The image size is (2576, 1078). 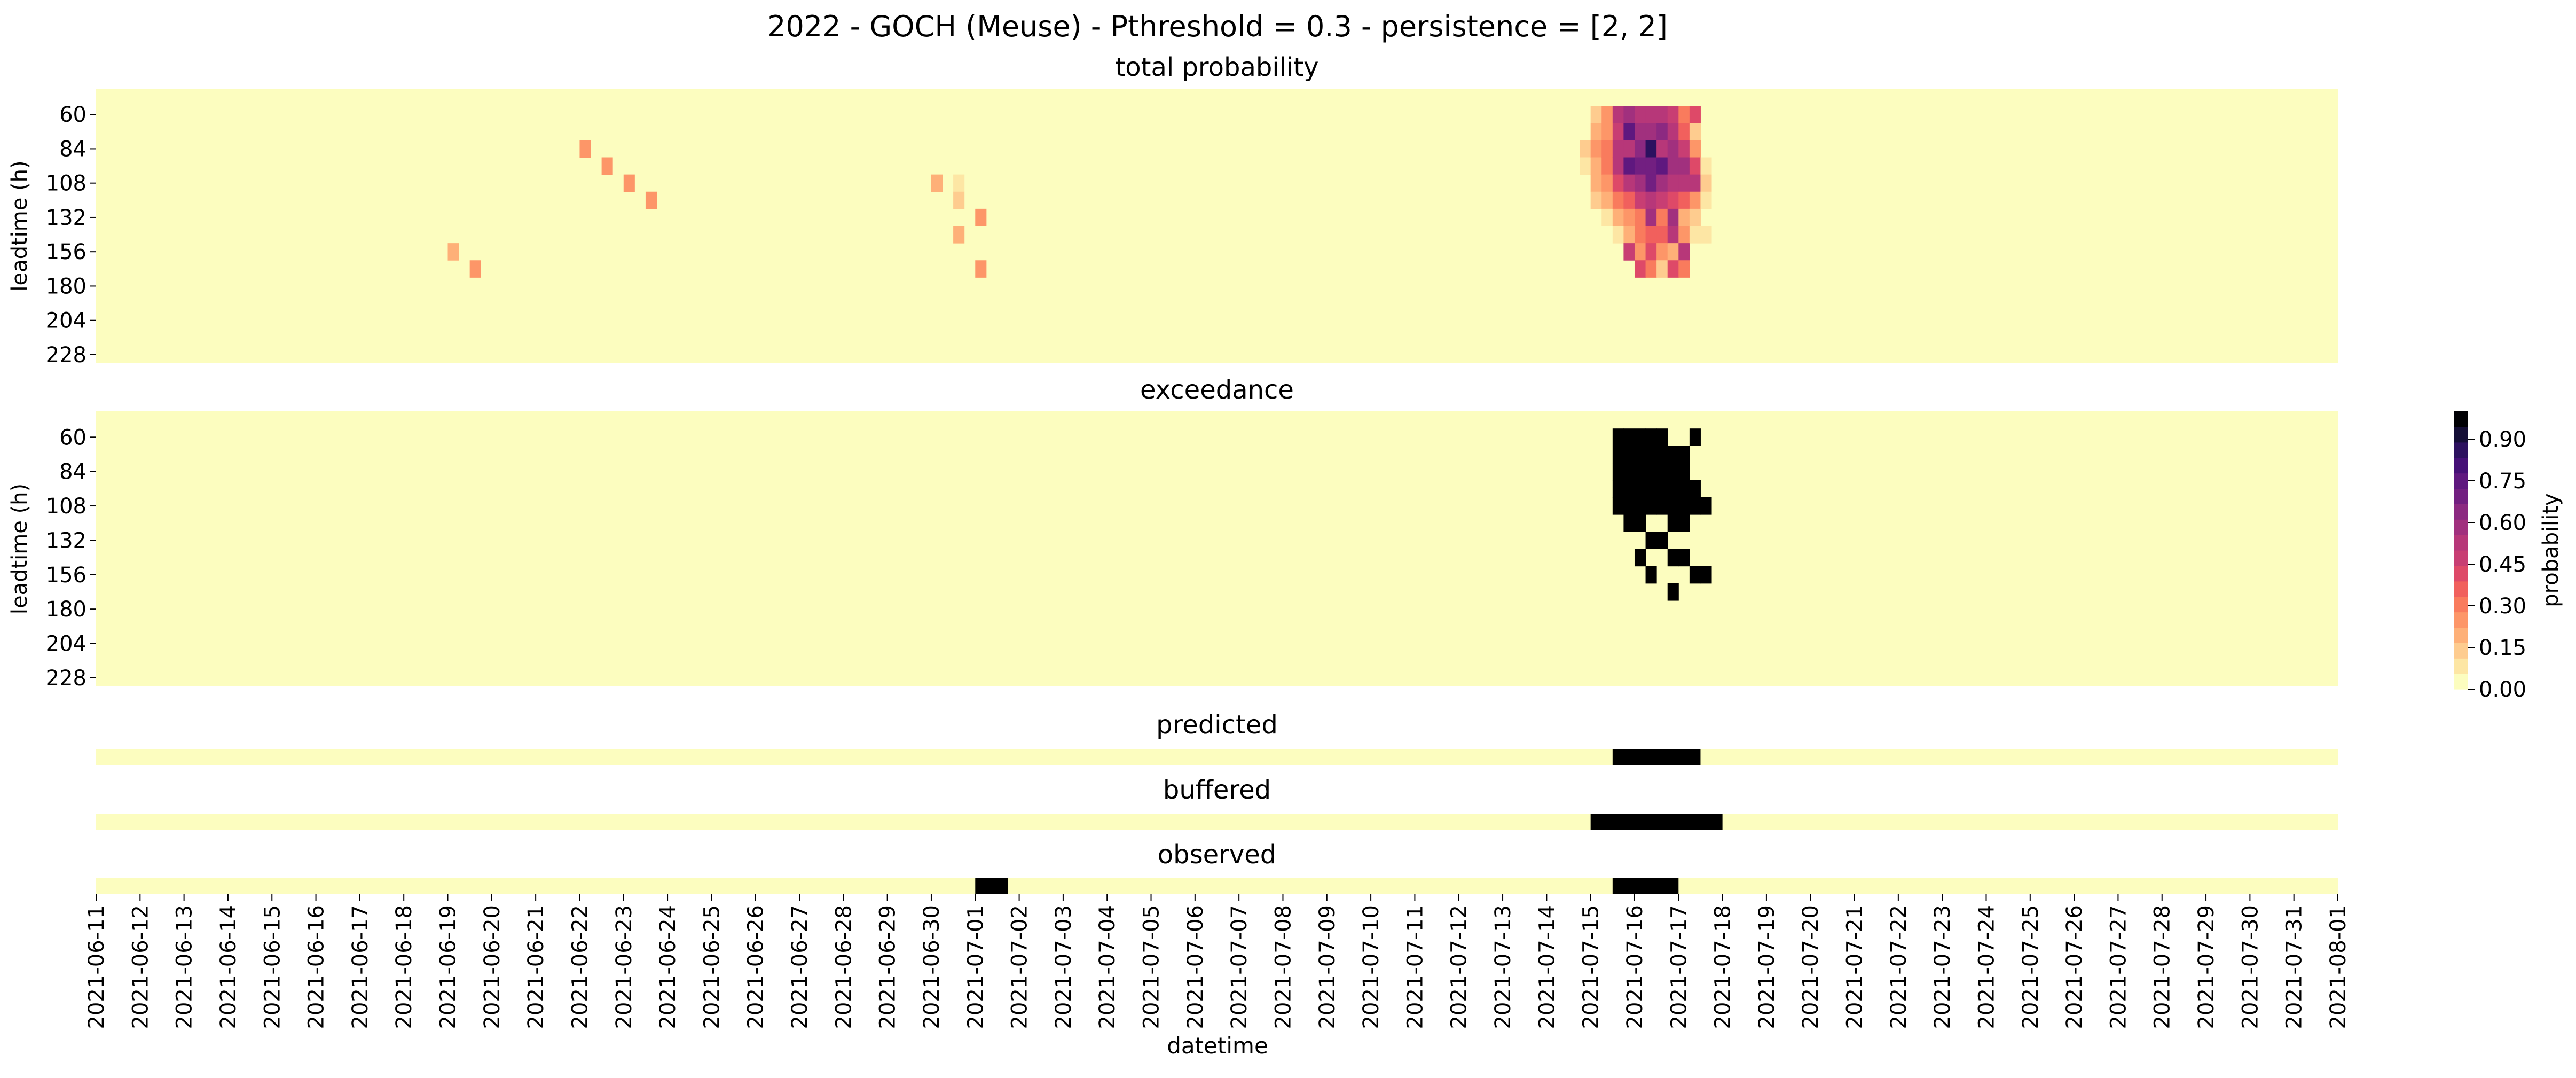 I want to click on x-tick-label: 2021-06-30, so click(x=932, y=967).